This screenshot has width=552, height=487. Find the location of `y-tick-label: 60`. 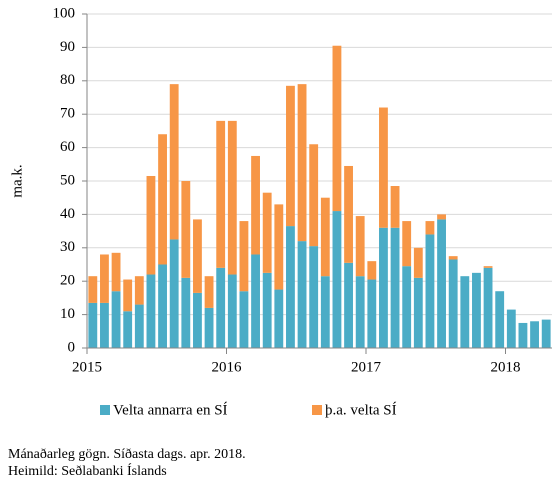

y-tick-label: 60 is located at coordinates (67, 147).